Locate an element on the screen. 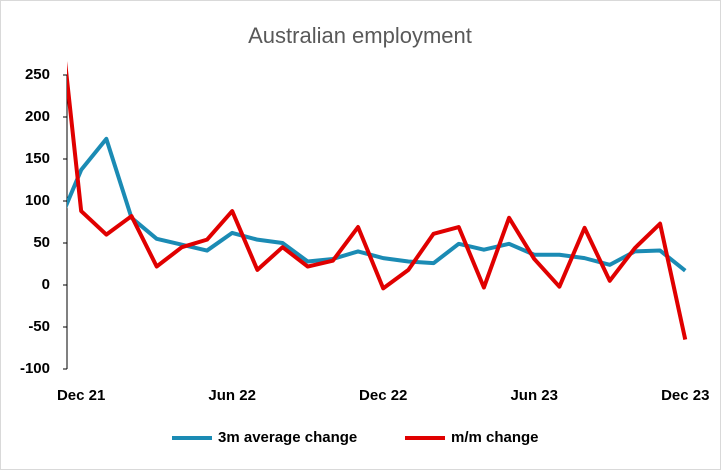  legend-label: 3m average change is located at coordinates (287, 437).